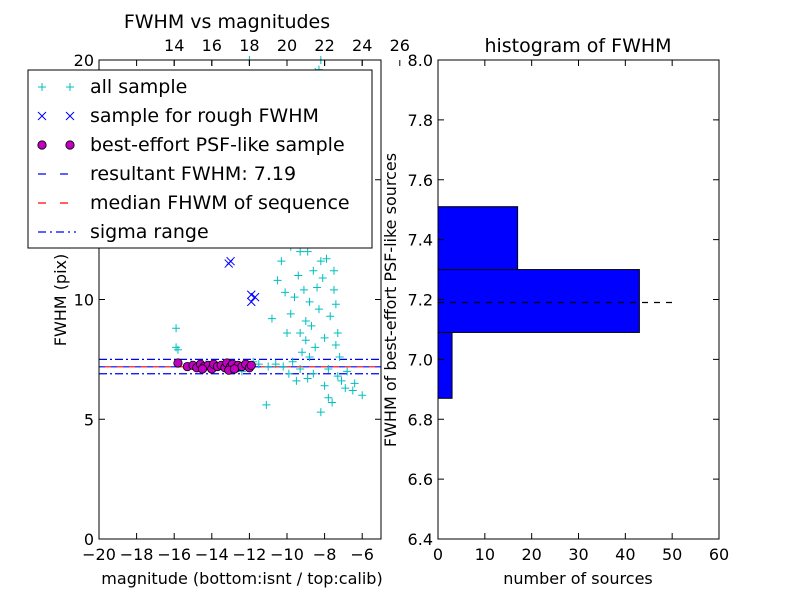 This screenshot has width=800, height=600. What do you see at coordinates (420, 419) in the screenshot?
I see `y-tick-label: 6.8` at bounding box center [420, 419].